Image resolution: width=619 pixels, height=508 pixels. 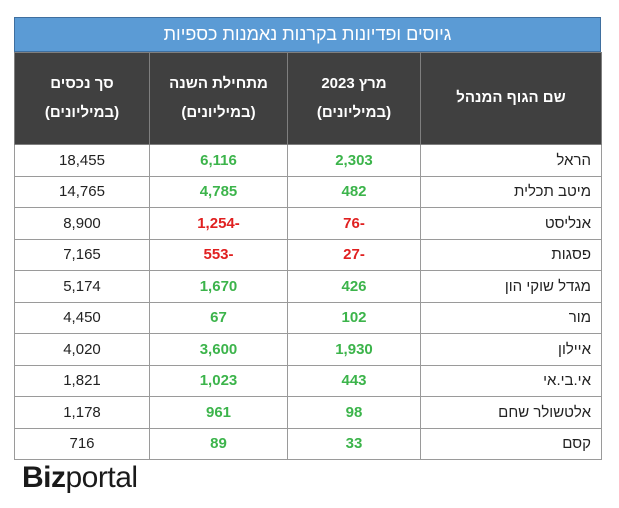 I want to click on table-row: איילון 1,930 3,600 4,020, so click(x=308, y=349).